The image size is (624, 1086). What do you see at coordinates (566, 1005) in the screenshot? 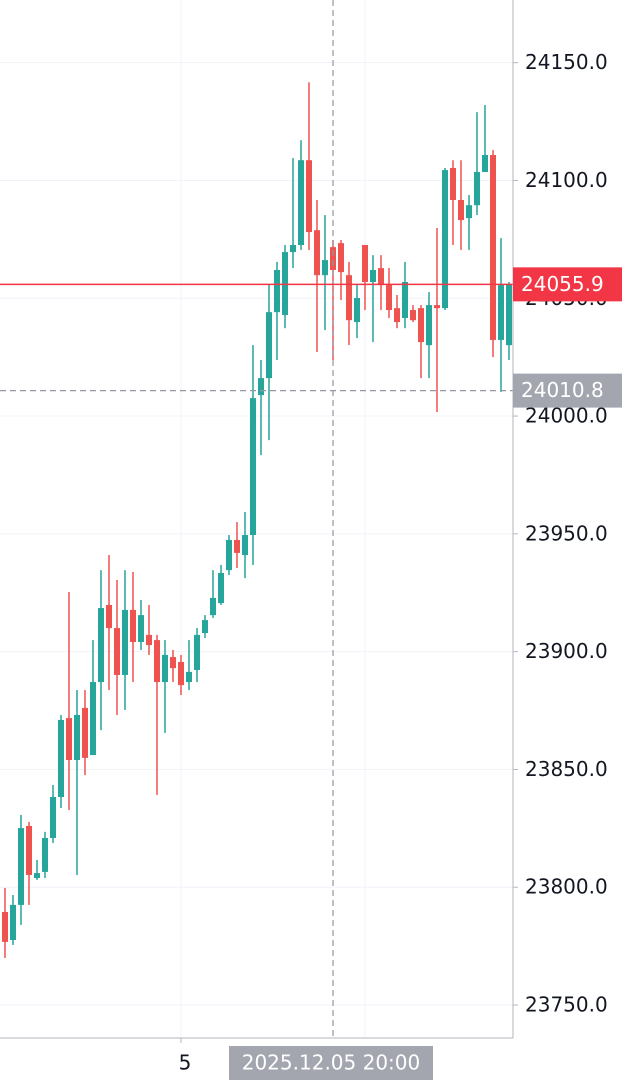
I see `y-tick-label: 23750.0` at bounding box center [566, 1005].